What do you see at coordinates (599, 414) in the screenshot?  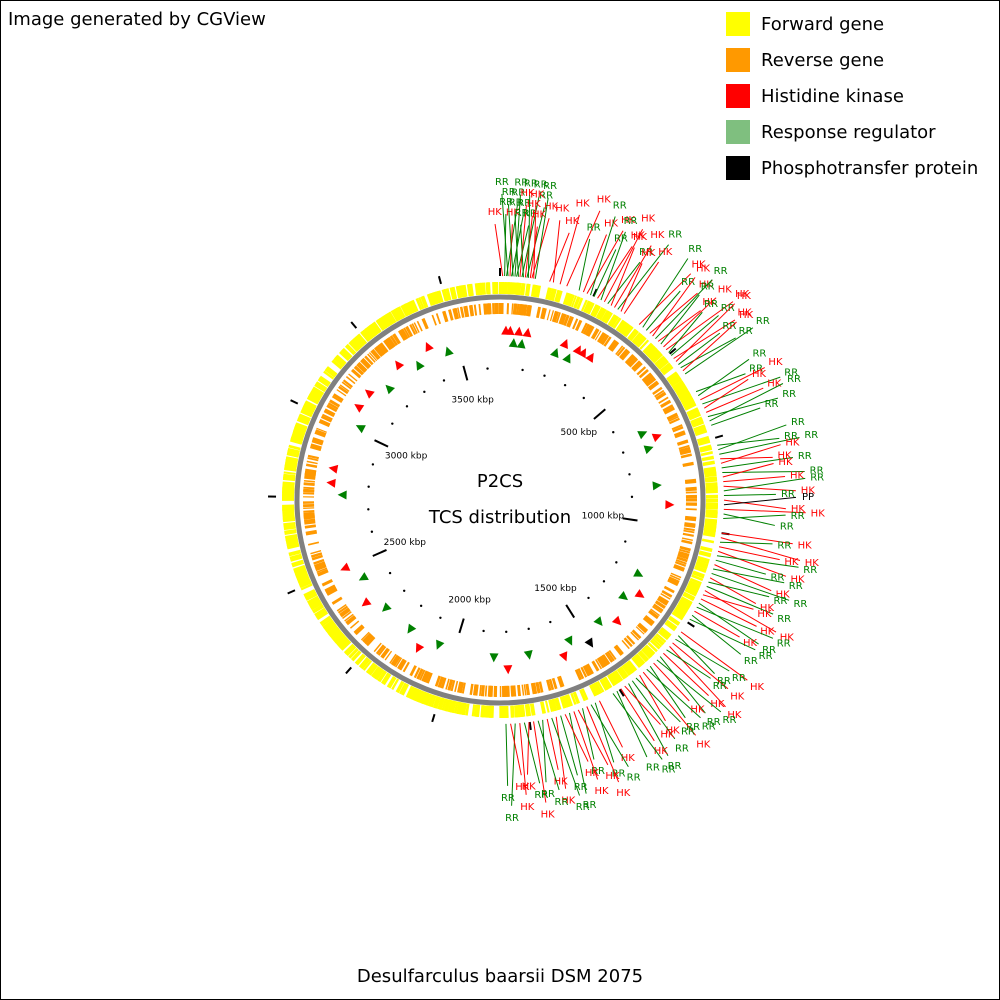 I see `tick-mark` at bounding box center [599, 414].